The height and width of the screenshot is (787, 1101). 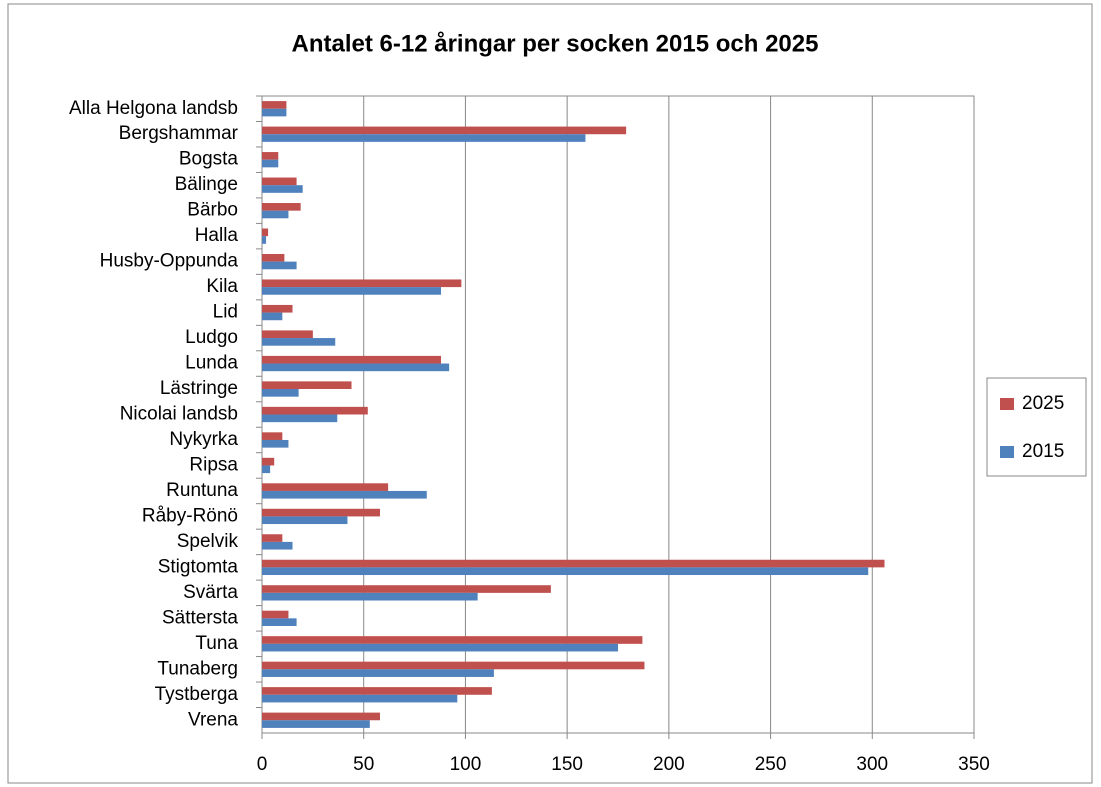 I want to click on y-tick-label: Bergshammar, so click(x=179, y=133).